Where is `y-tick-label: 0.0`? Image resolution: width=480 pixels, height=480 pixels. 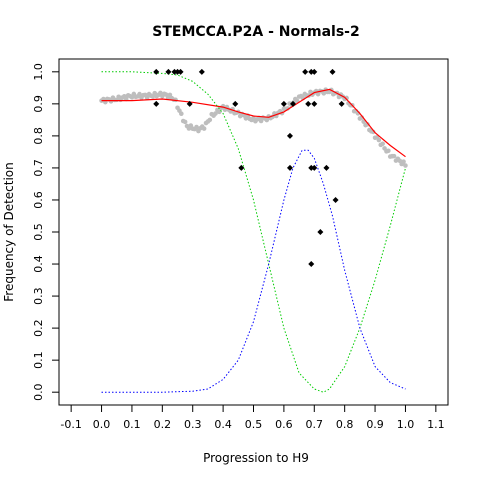
y-tick-label: 0.0 is located at coordinates (38, 392).